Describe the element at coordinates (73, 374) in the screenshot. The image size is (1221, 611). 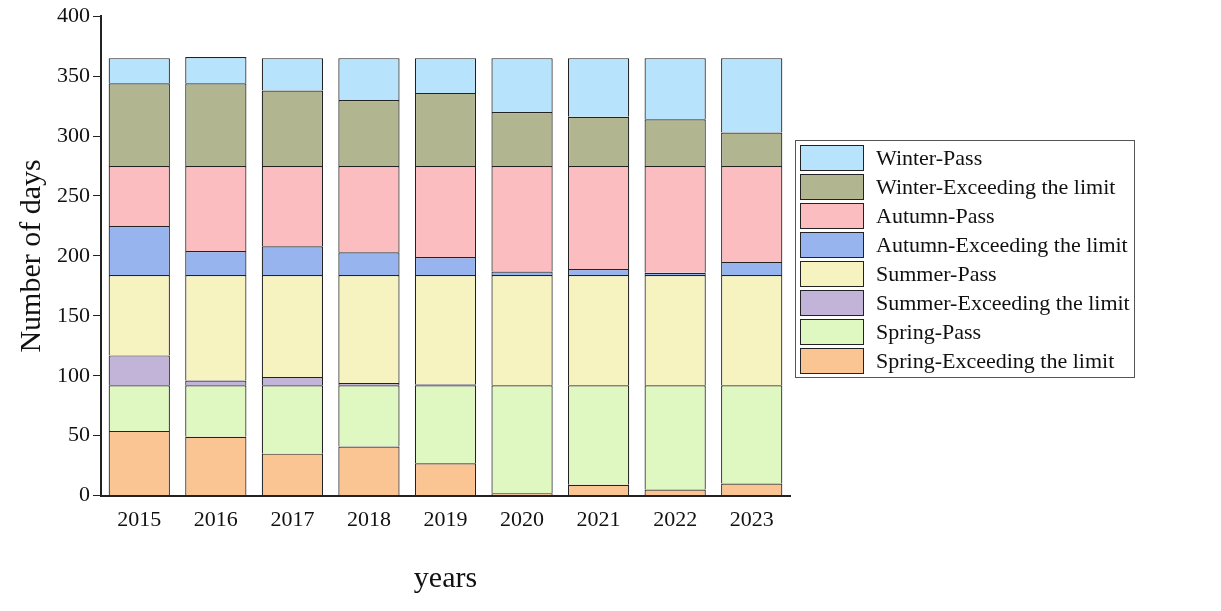
I see `y-tick-label: 100` at that location.